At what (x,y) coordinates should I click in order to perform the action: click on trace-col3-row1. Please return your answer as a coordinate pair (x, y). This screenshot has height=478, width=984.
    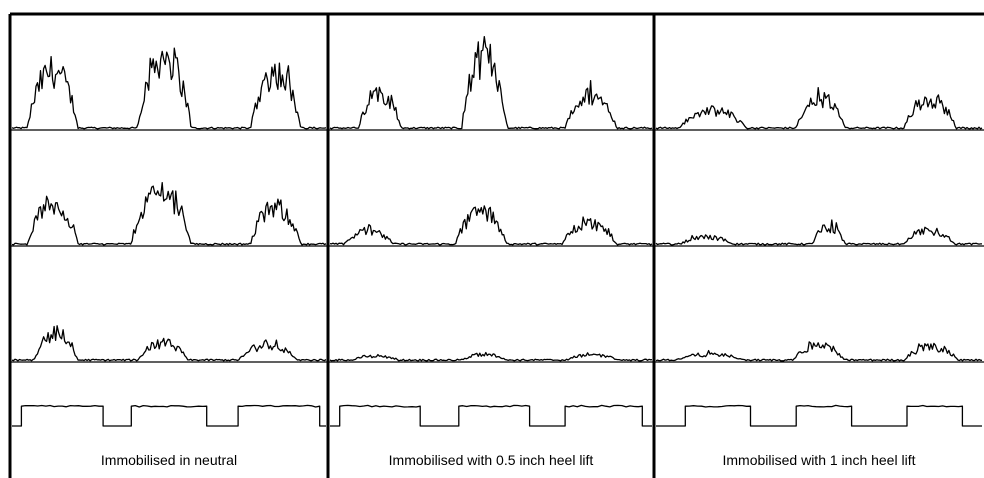
    Looking at the image, I should click on (819, 108).